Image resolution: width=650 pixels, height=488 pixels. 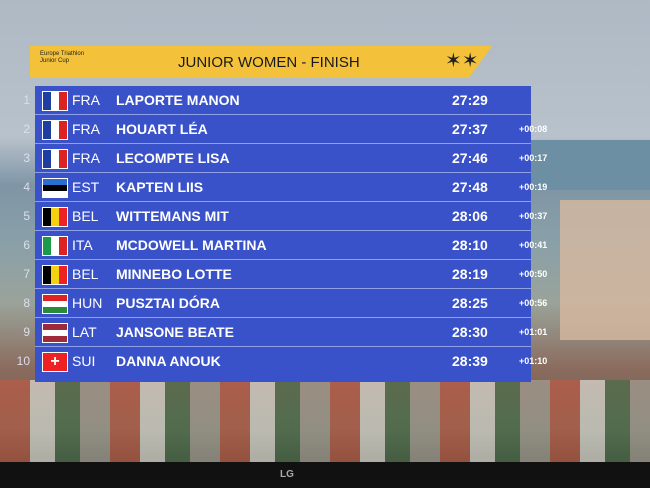 I want to click on rank: 7, so click(x=26, y=274).